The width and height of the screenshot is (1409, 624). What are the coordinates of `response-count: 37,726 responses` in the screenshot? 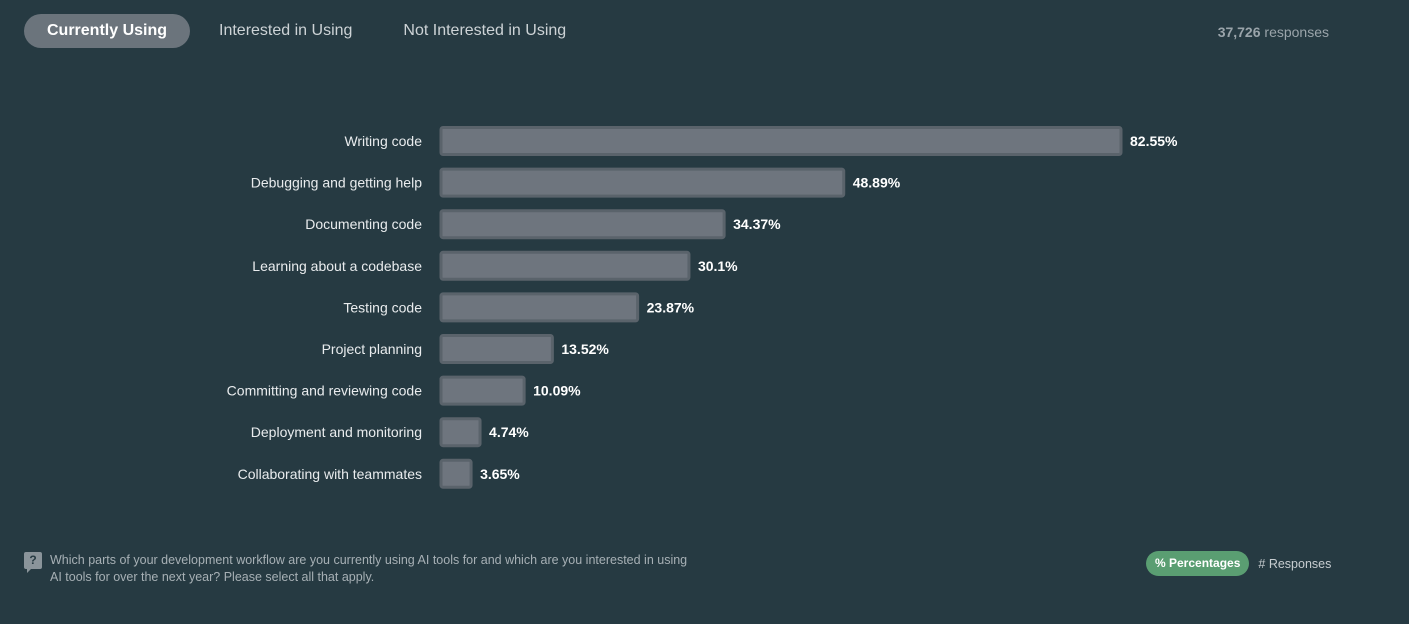 It's located at (1273, 32).